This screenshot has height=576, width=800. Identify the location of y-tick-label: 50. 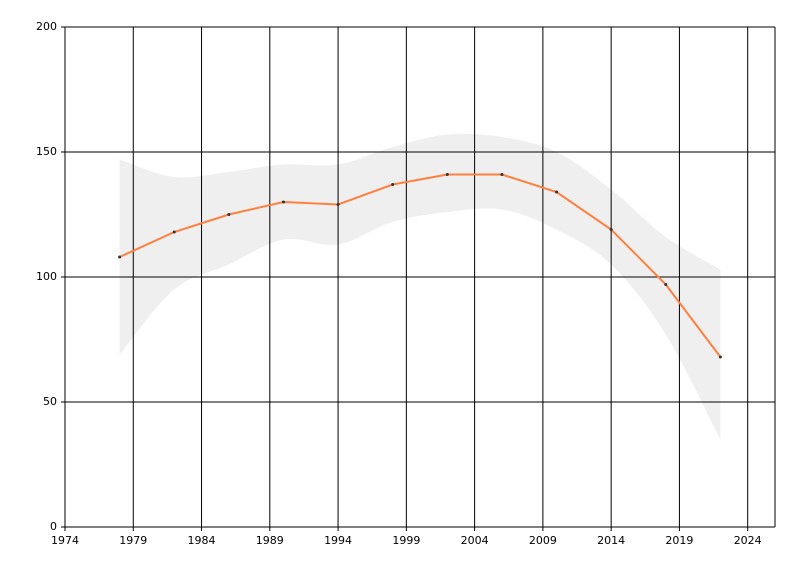
(50, 401).